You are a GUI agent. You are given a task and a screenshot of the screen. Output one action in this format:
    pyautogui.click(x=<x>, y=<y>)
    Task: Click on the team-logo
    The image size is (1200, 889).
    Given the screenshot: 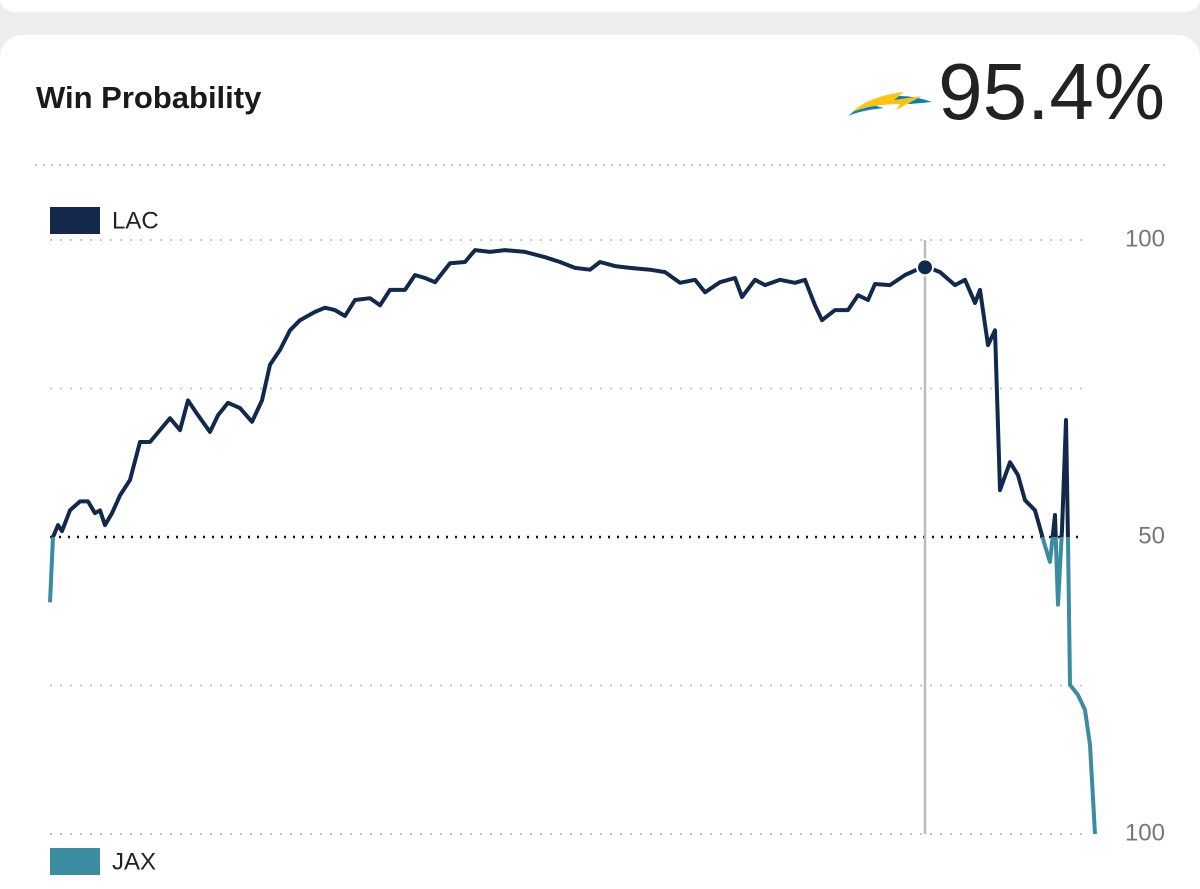 What is the action you would take?
    pyautogui.click(x=890, y=104)
    